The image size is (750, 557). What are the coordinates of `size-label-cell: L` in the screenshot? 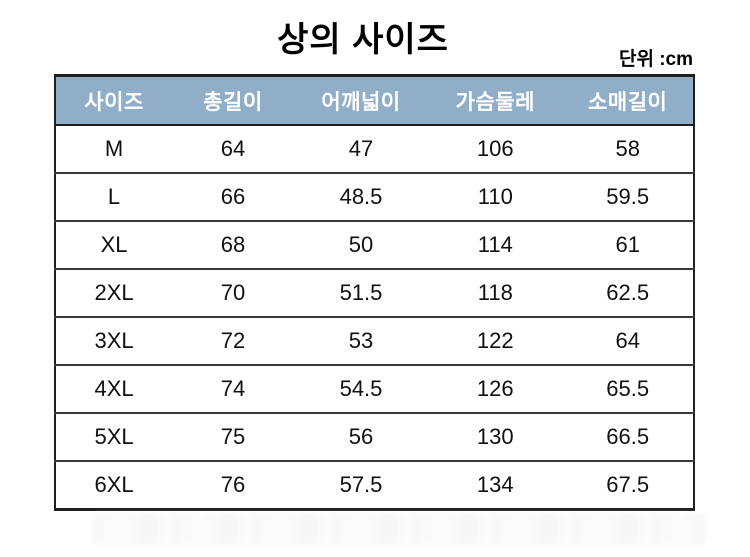 It's located at (114, 196).